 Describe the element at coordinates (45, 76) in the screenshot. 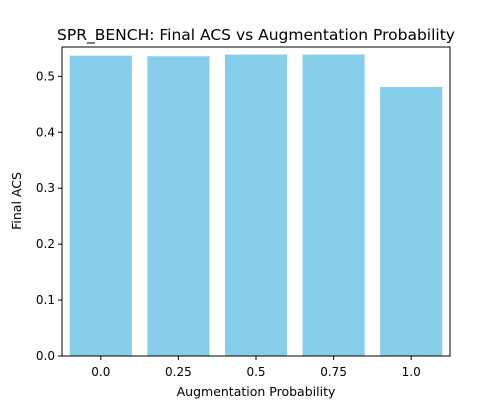

I see `y-tick-label: 0.5` at that location.